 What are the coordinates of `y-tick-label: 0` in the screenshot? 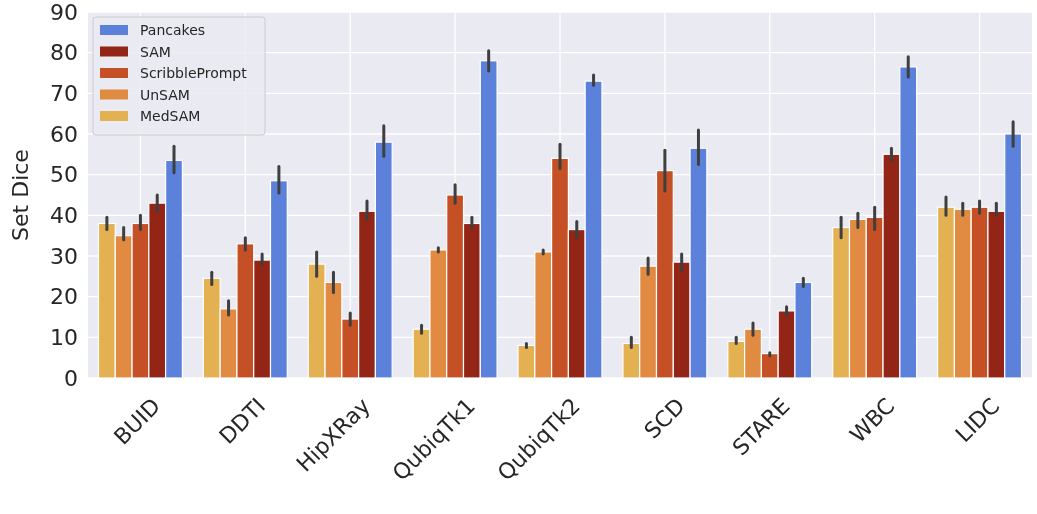 It's located at (71, 378).